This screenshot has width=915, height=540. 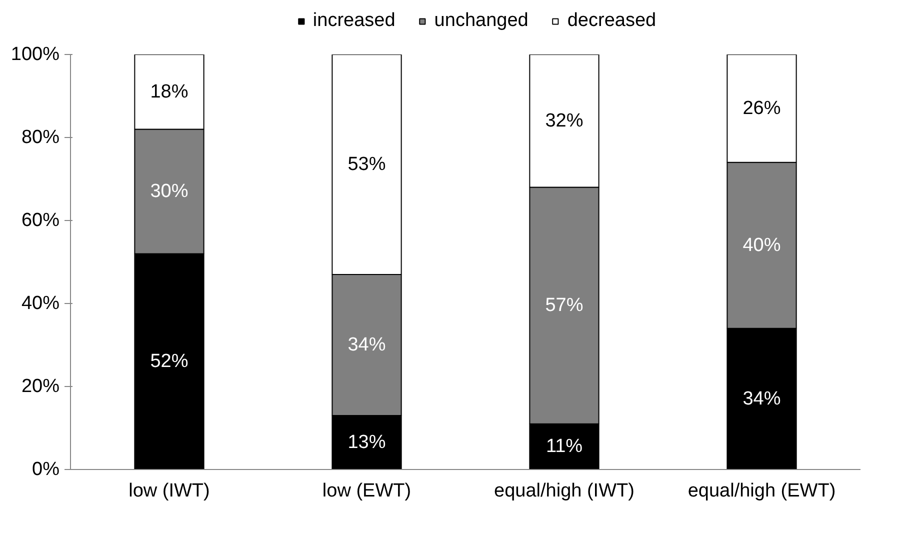 What do you see at coordinates (169, 491) in the screenshot?
I see `x-tick-label: low (IWT)` at bounding box center [169, 491].